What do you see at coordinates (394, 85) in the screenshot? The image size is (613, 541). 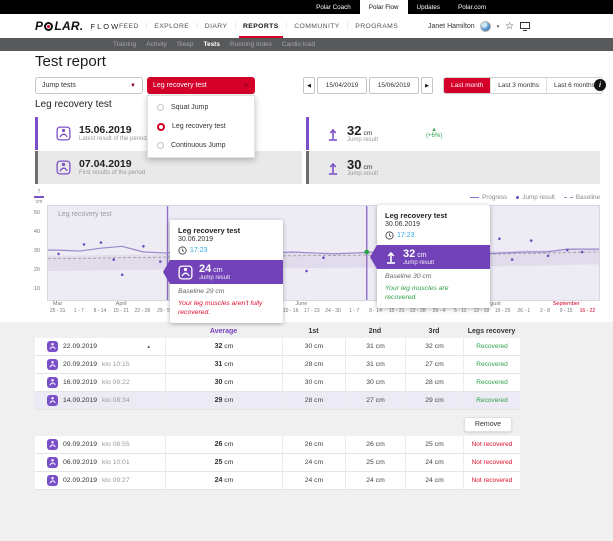 I see `period-to-input: 15/06/2019` at bounding box center [394, 85].